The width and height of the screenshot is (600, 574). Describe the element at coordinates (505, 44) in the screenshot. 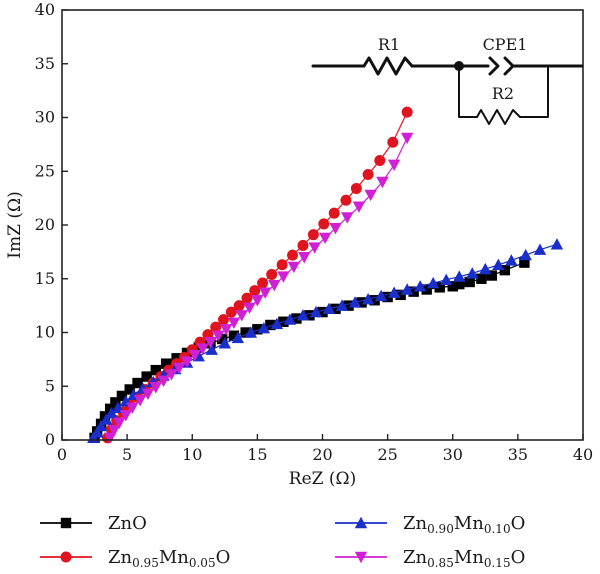

I see `circuit-label-cpe1: CPE1` at that location.